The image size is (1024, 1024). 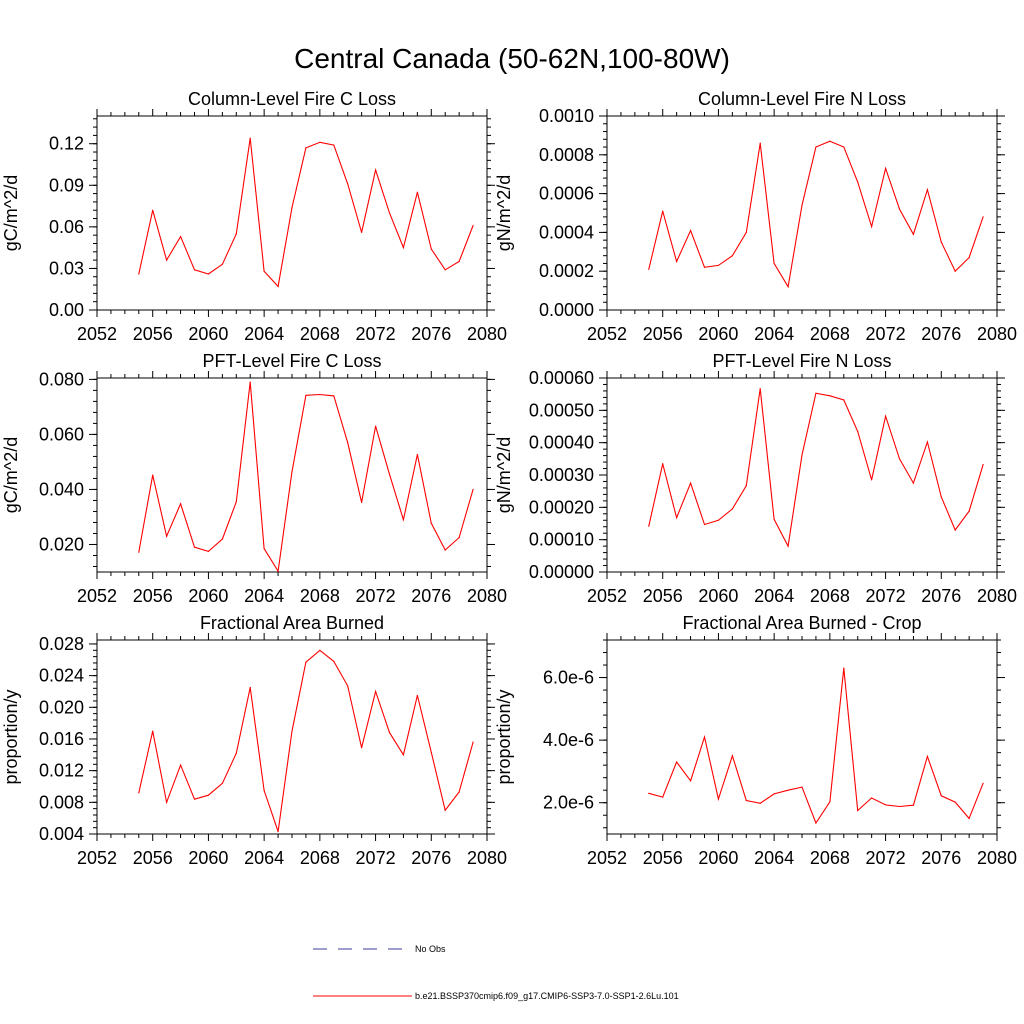 I want to click on panel-title: Fractional Area Burned, so click(x=292, y=623).